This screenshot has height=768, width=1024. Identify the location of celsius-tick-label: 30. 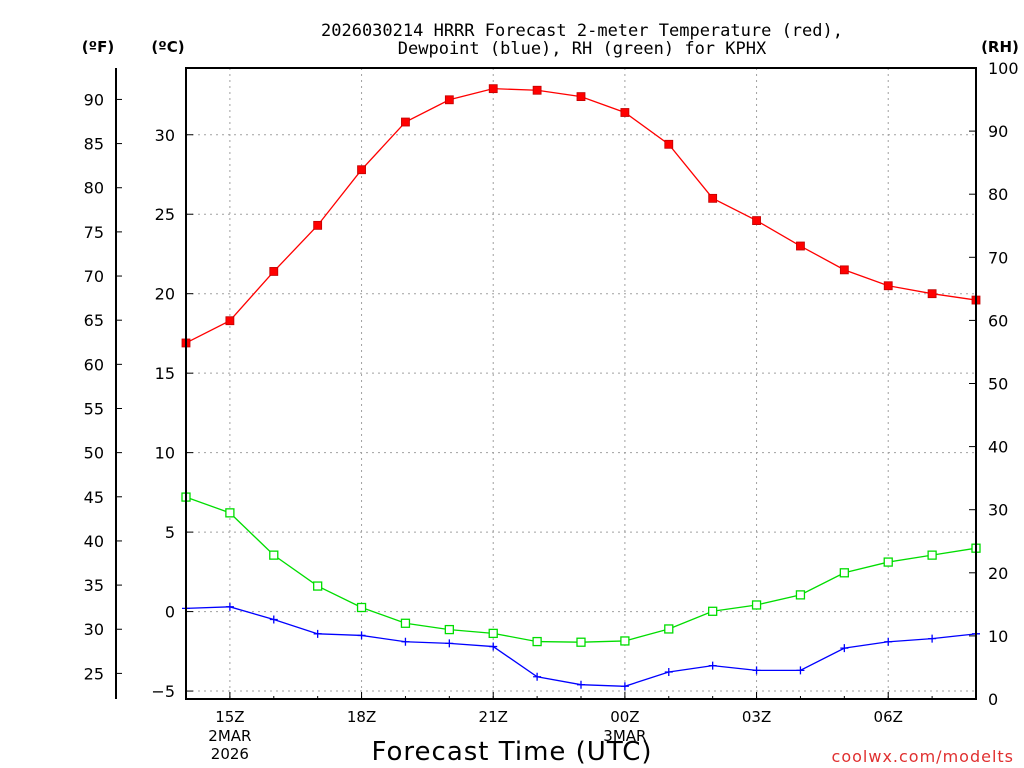
(165, 135).